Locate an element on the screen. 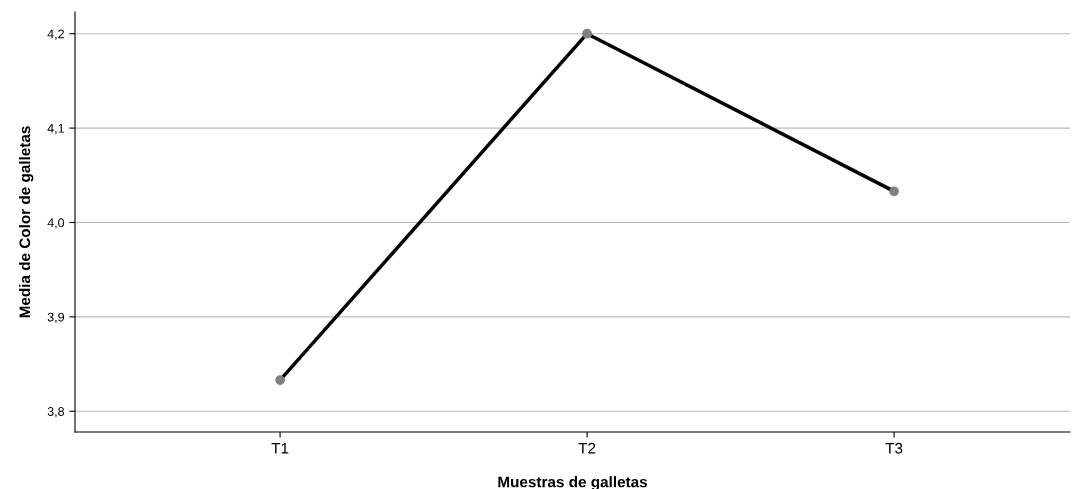  y-axis-title: Media de Color de galletas is located at coordinates (26, 222).